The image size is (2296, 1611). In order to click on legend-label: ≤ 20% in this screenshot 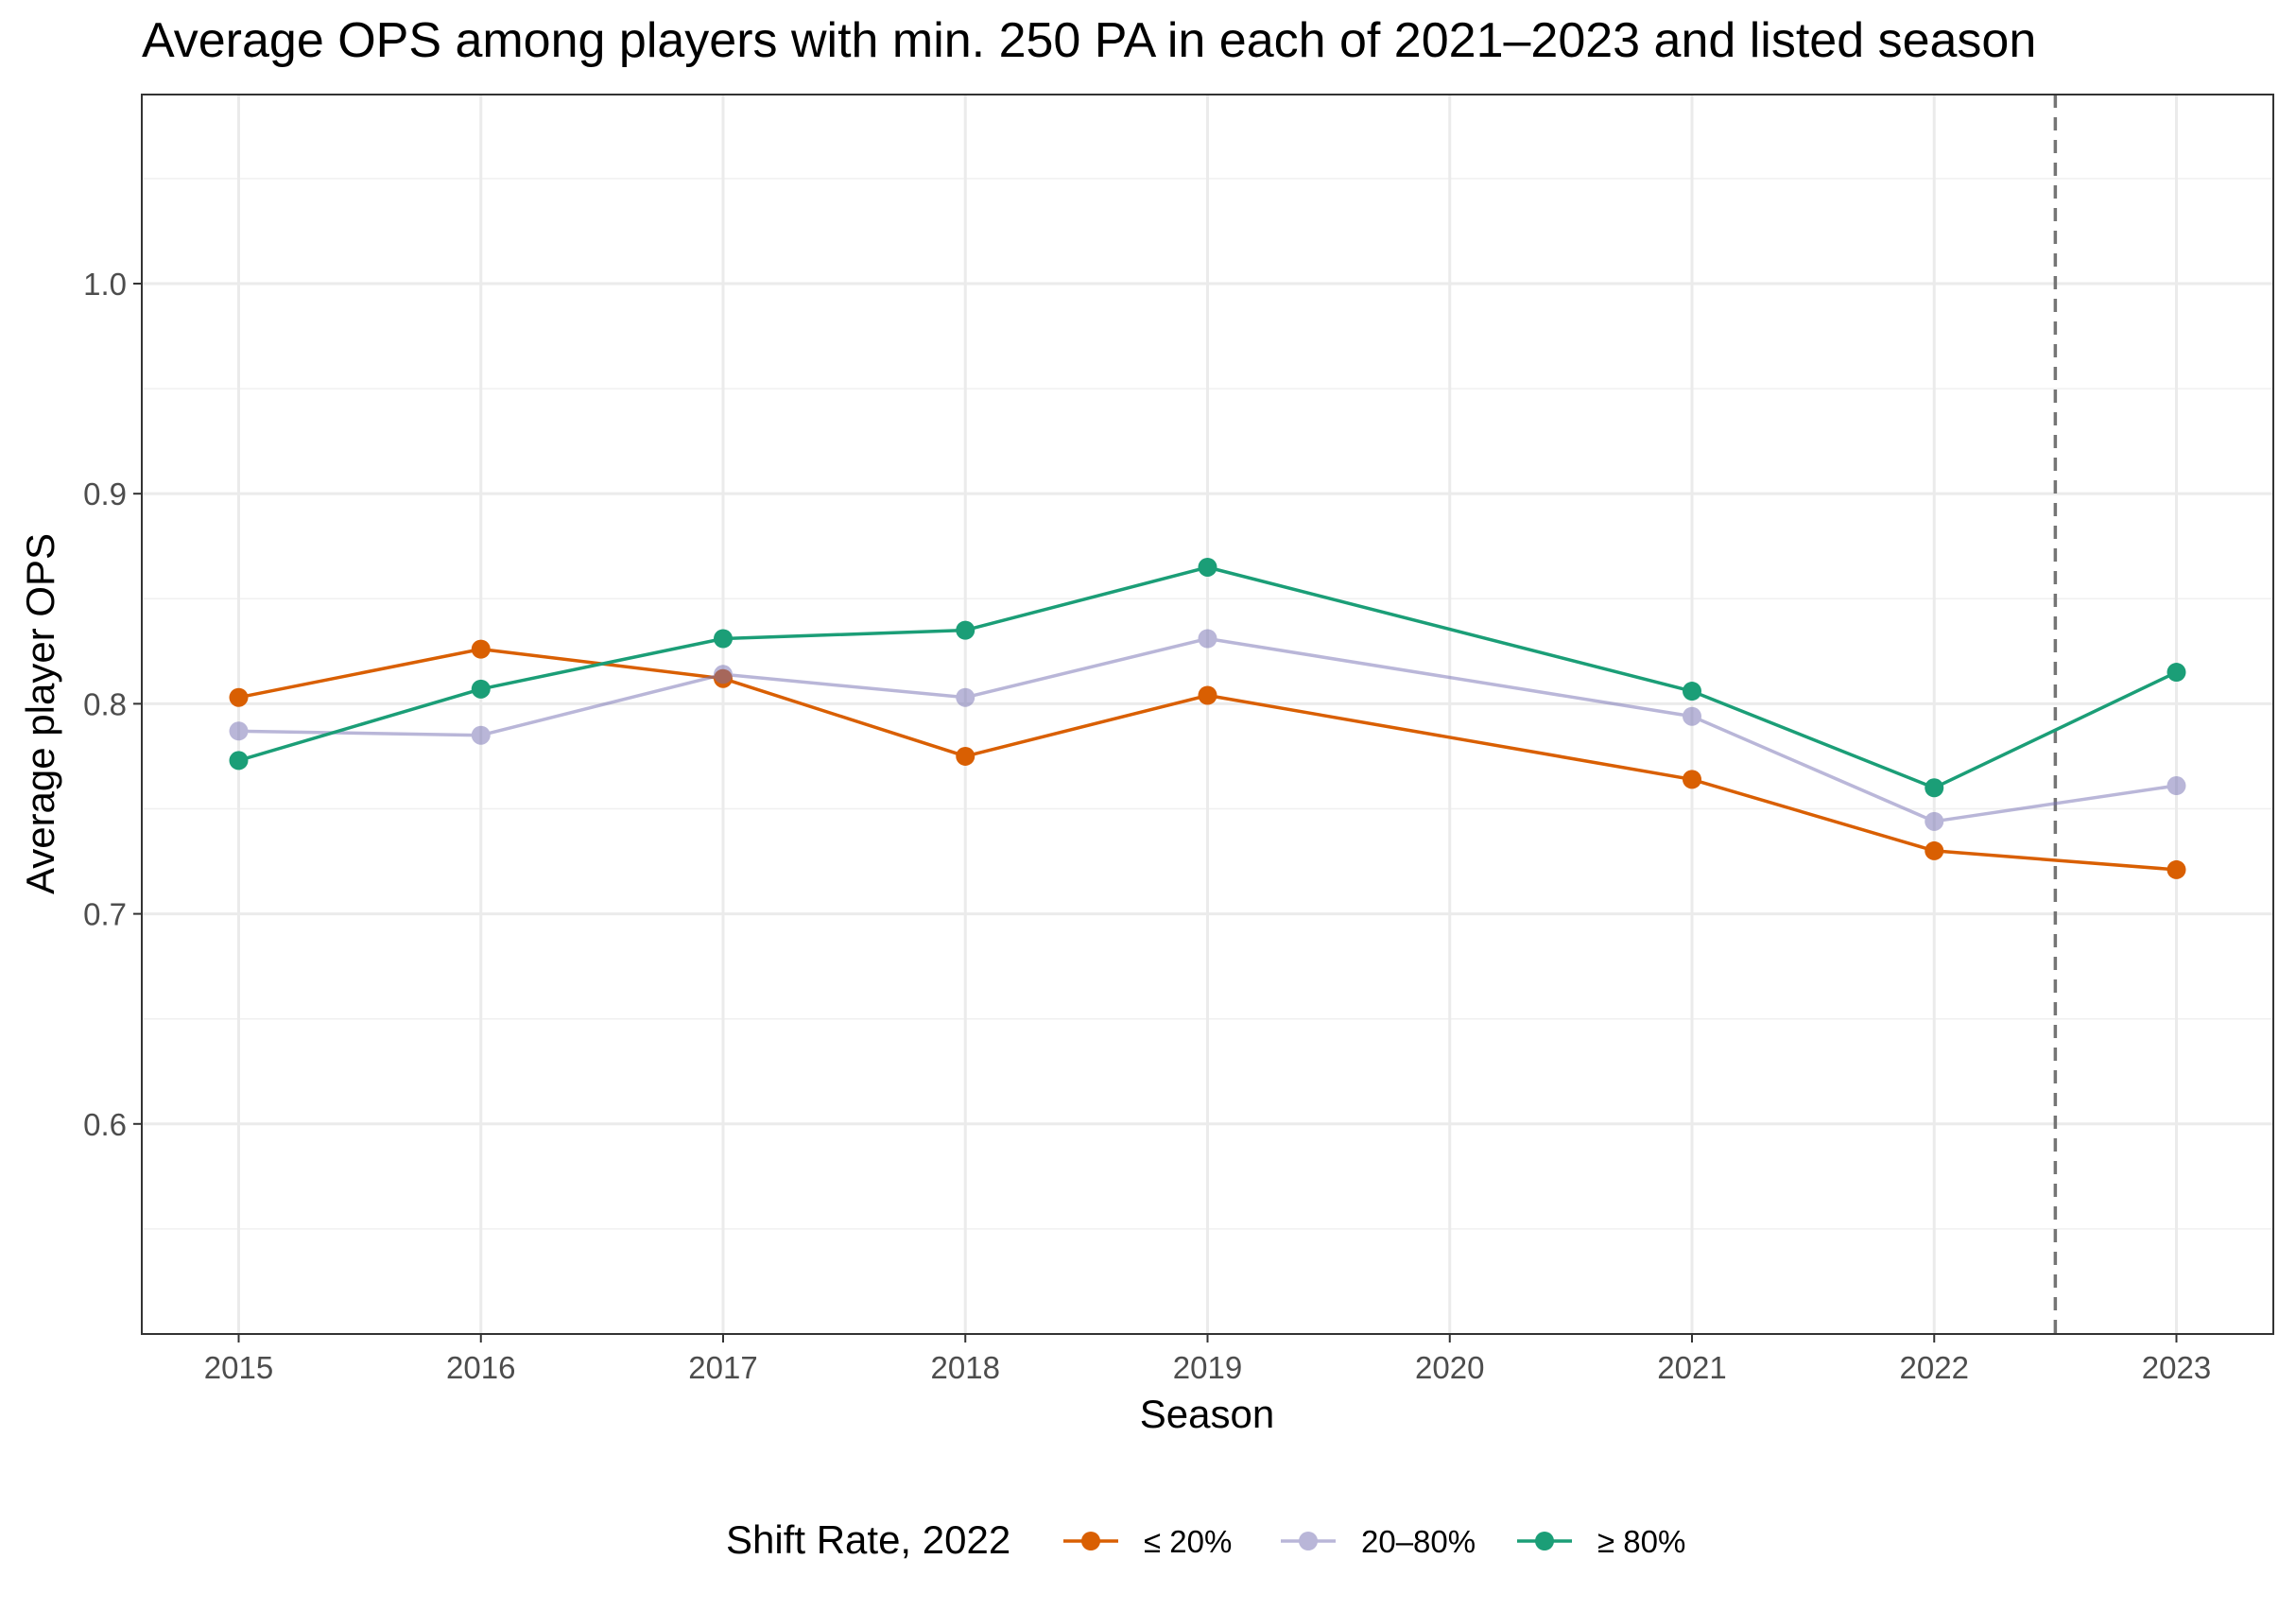, I will do `click(1188, 1541)`.